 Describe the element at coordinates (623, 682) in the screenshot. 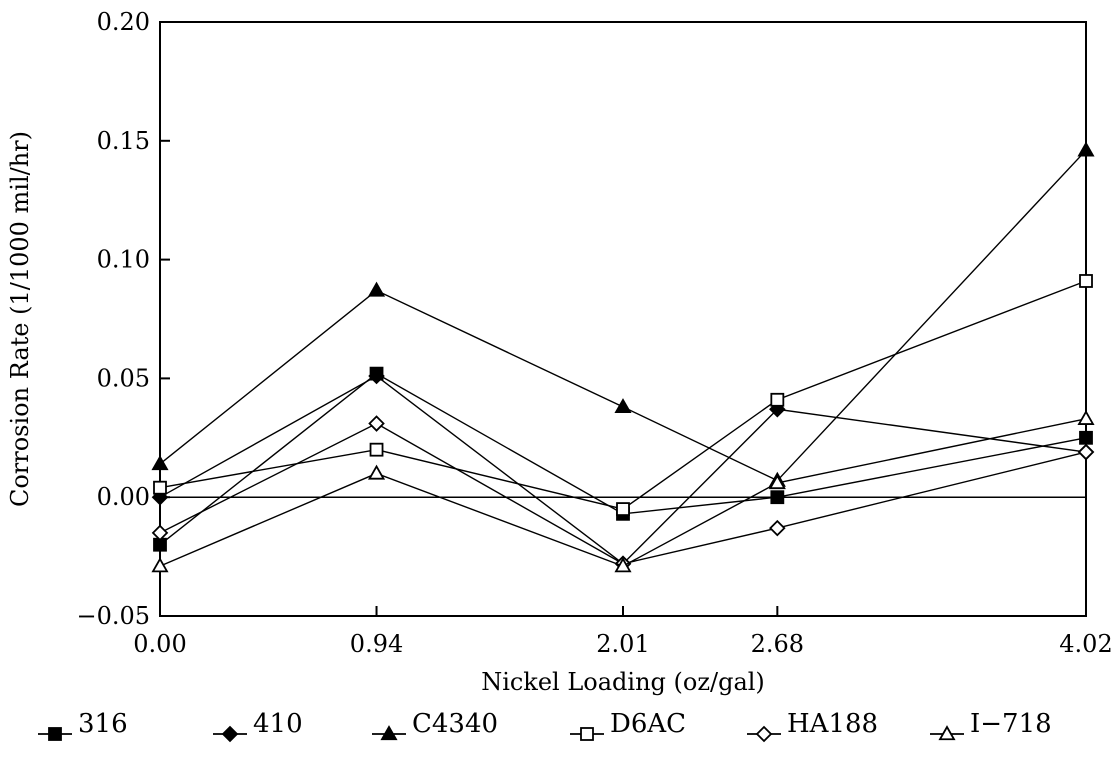

I see `x-axis-label: Nickel Loading (oz/gal)` at that location.